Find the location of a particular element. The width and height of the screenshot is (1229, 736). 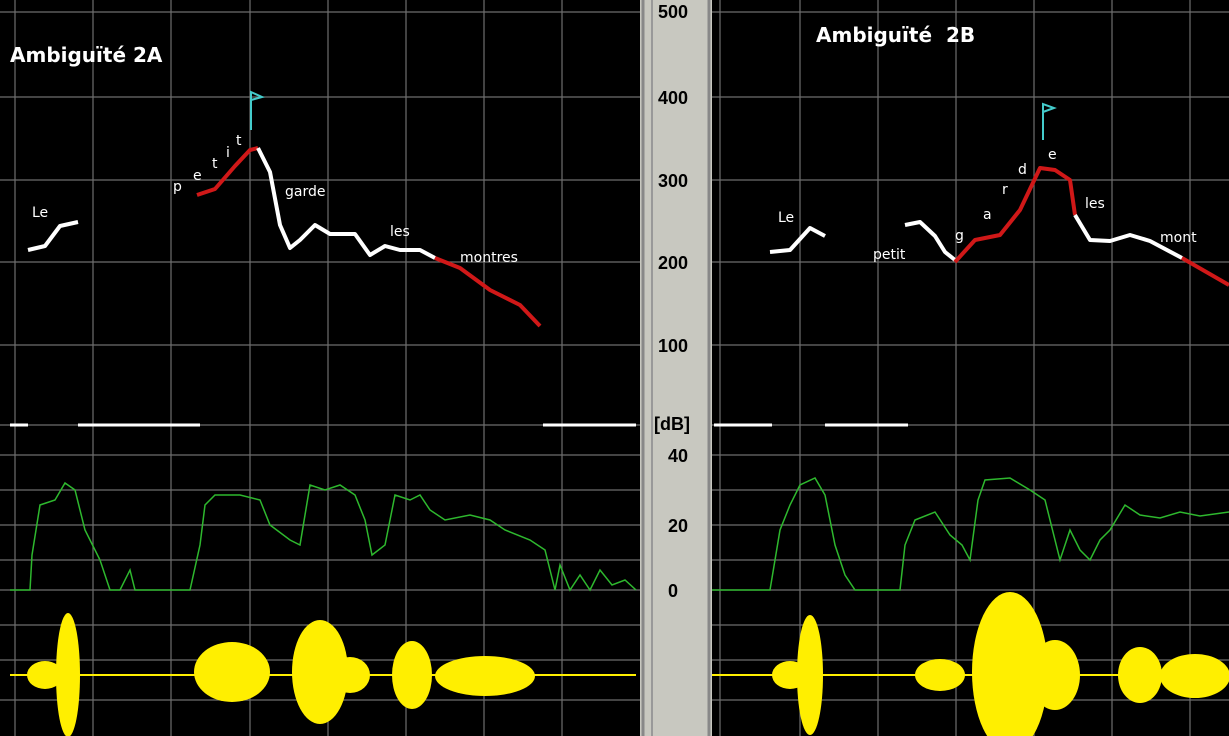

hz-label: 100 is located at coordinates (673, 346).